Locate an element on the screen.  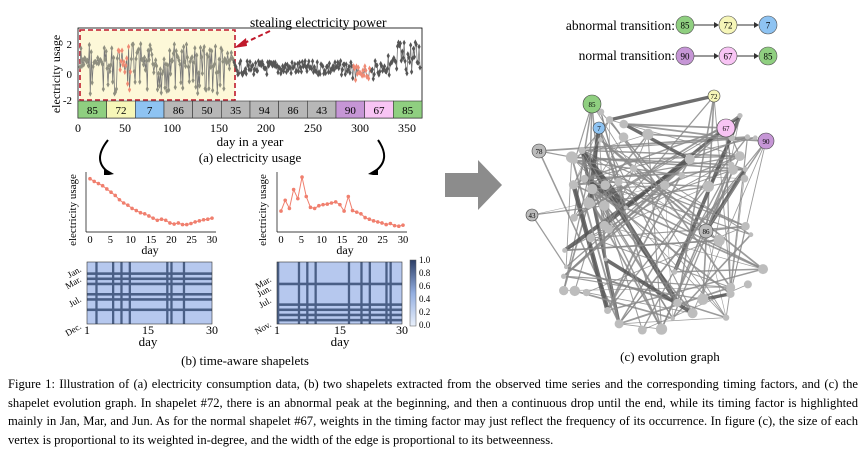
curved-arrow-icon is located at coordinates (104, 156).